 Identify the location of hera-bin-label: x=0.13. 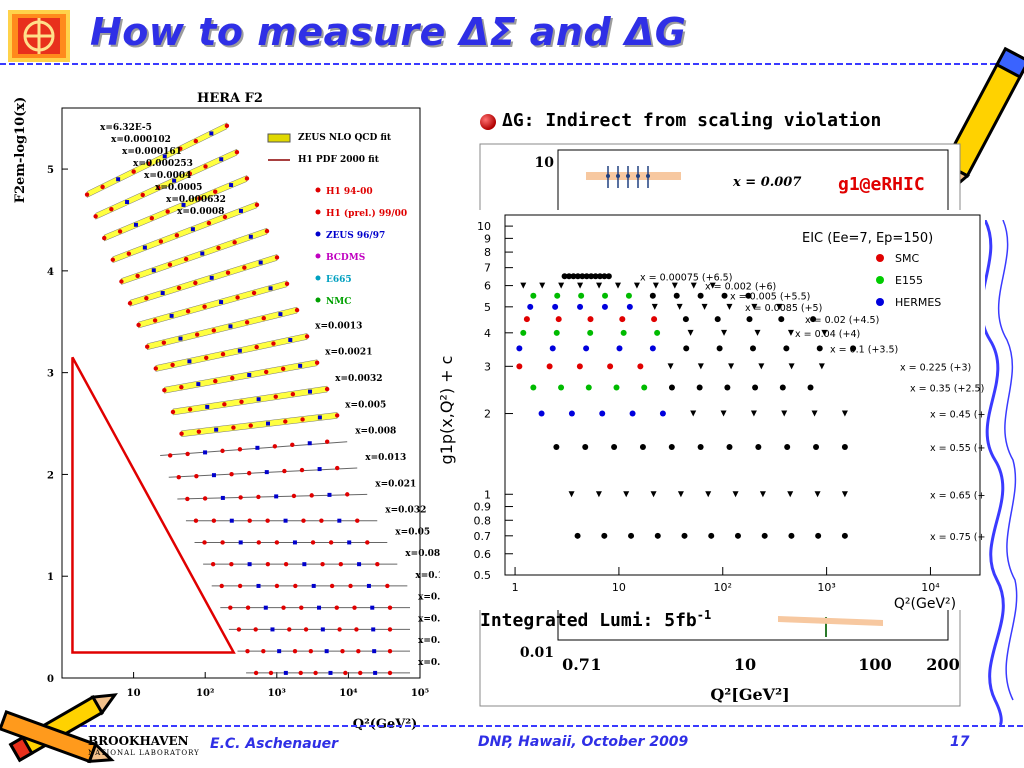
(427, 576).